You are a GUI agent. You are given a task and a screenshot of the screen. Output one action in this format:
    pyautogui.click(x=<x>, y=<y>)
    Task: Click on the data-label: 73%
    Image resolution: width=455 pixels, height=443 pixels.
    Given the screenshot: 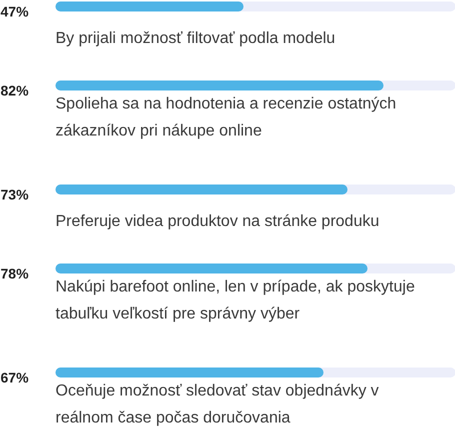 What is the action you would take?
    pyautogui.click(x=15, y=194)
    